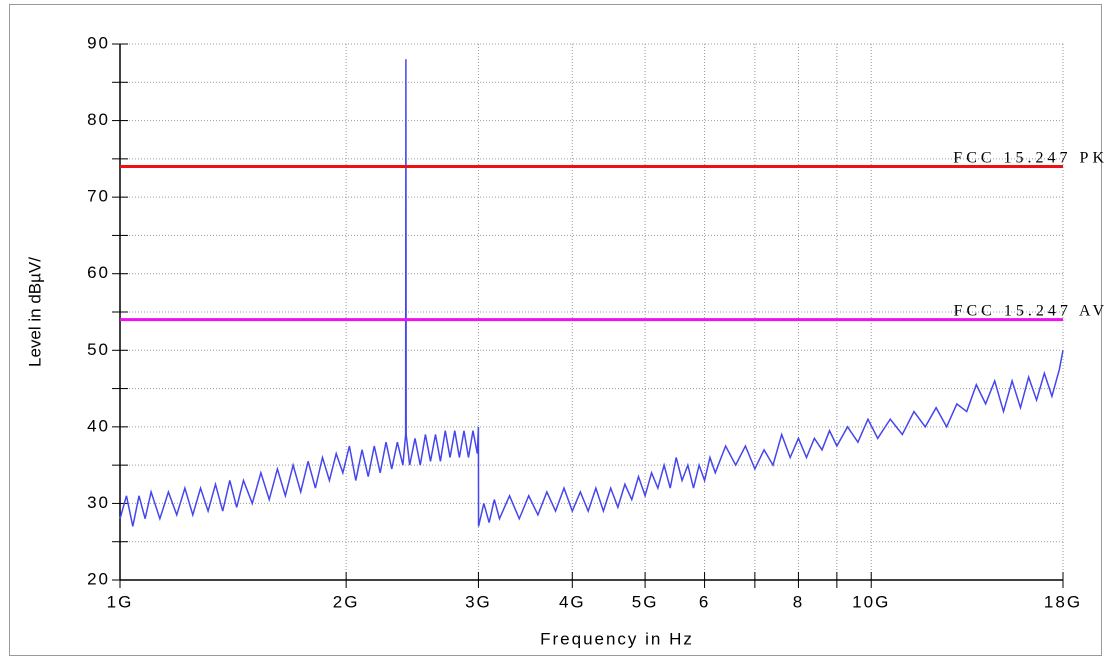 The width and height of the screenshot is (1111, 660). I want to click on x-tick-label: 3G, so click(478, 601).